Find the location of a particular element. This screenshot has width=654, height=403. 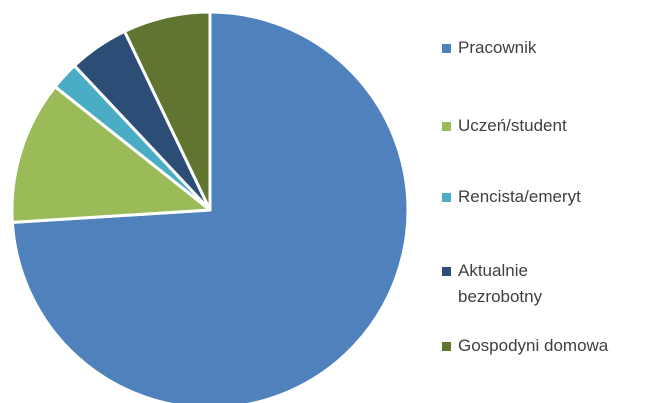

legend-label: Pracownik is located at coordinates (497, 47).